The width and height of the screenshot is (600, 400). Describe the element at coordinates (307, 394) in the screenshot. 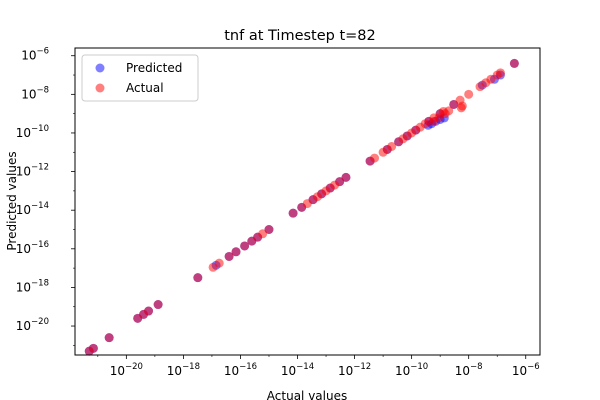

I see `x-axis-label: Actual values` at that location.